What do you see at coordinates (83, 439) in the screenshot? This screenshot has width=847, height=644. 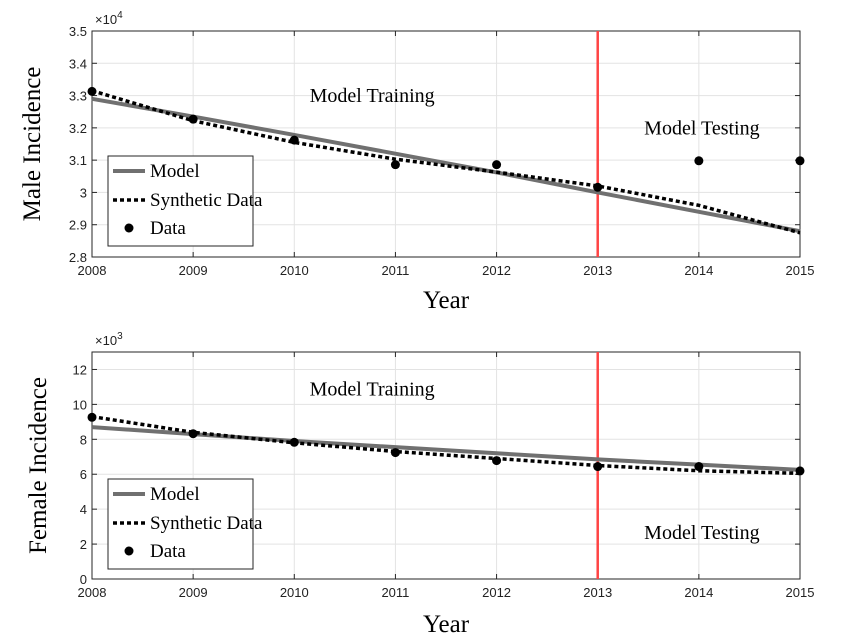 I see `y-tick-label: 8` at bounding box center [83, 439].